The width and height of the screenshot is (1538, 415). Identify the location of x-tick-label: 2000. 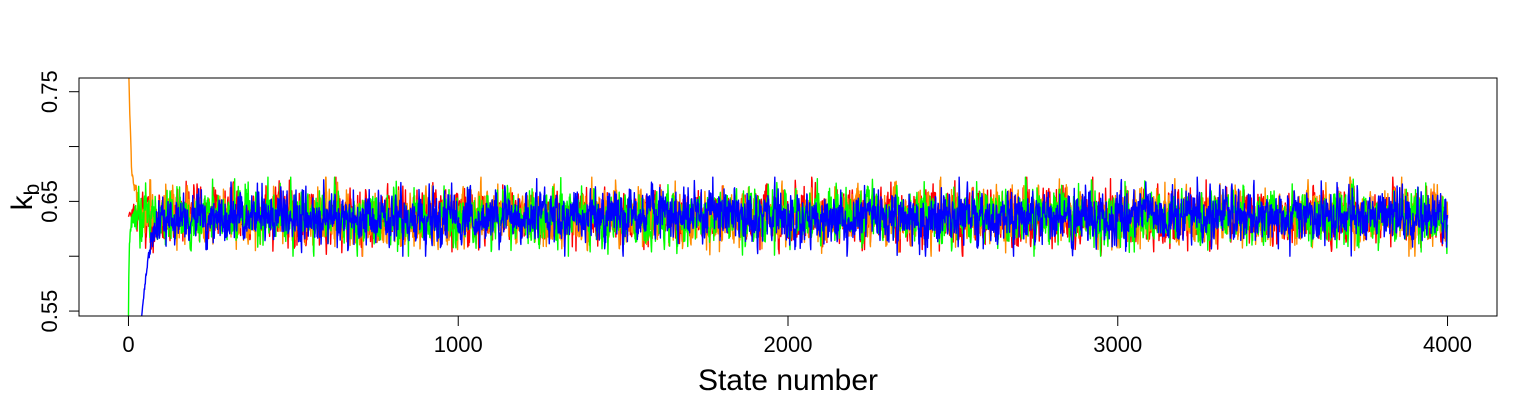
(788, 344).